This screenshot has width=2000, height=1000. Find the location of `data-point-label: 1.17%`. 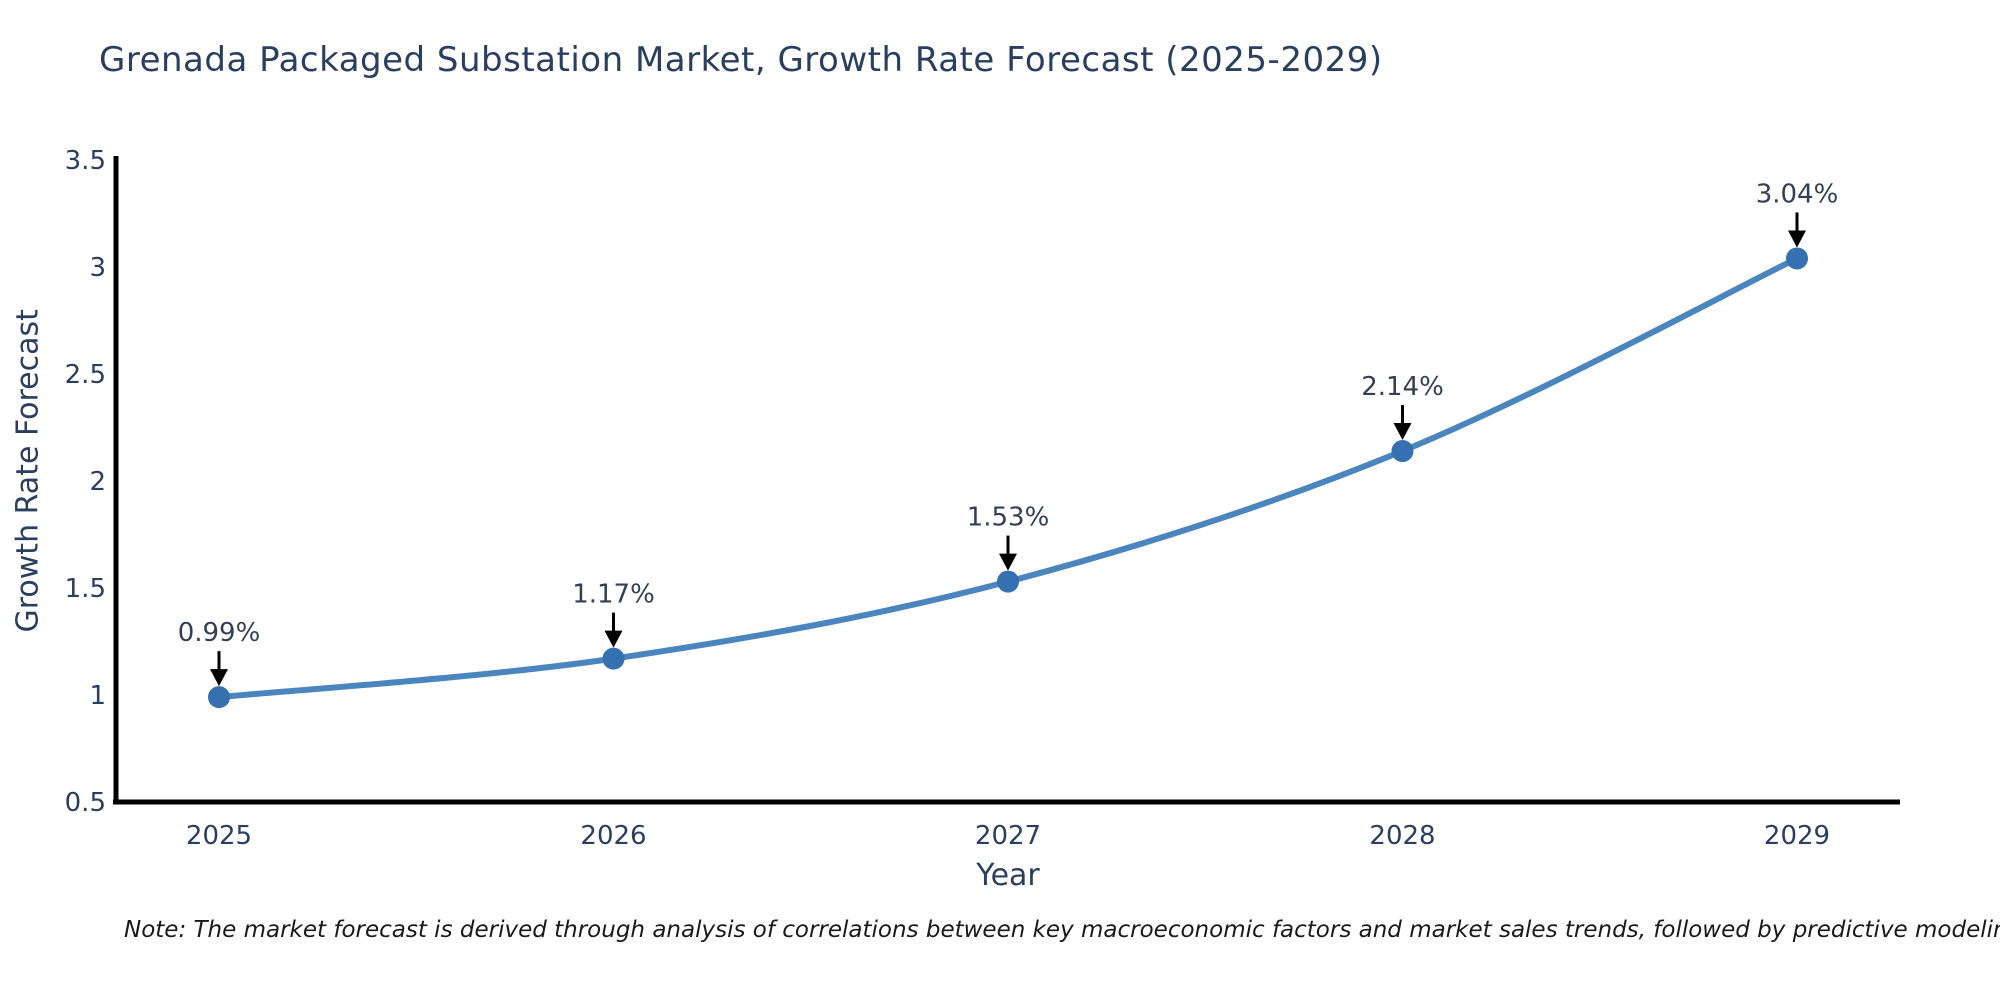

data-point-label: 1.17% is located at coordinates (613, 595).